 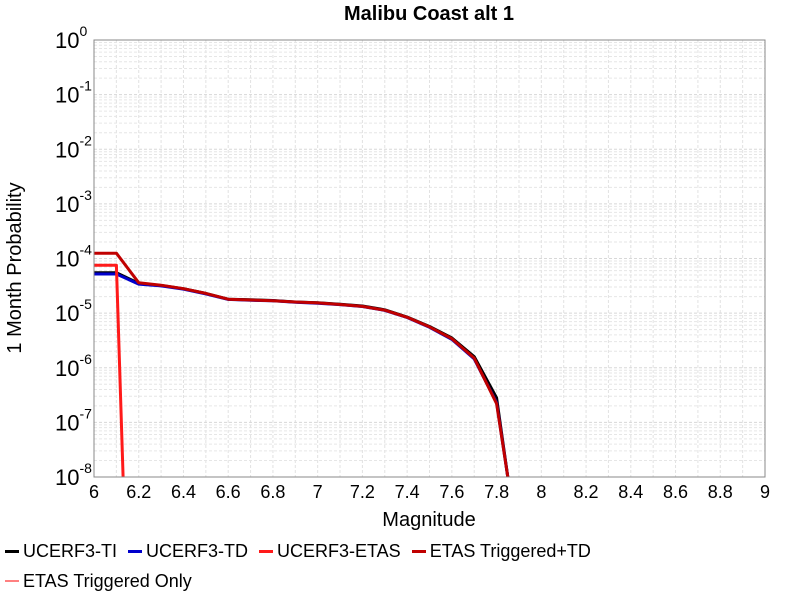 What do you see at coordinates (15, 267) in the screenshot?
I see `y-axis-label: 1 Month Probability` at bounding box center [15, 267].